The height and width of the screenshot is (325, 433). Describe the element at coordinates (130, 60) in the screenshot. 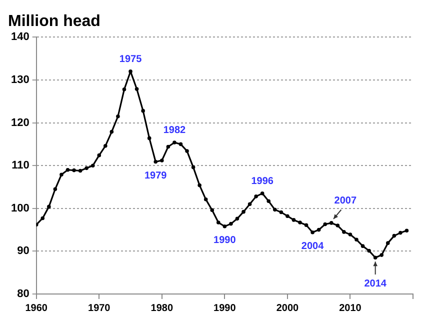

I see `annotation: 1975` at that location.